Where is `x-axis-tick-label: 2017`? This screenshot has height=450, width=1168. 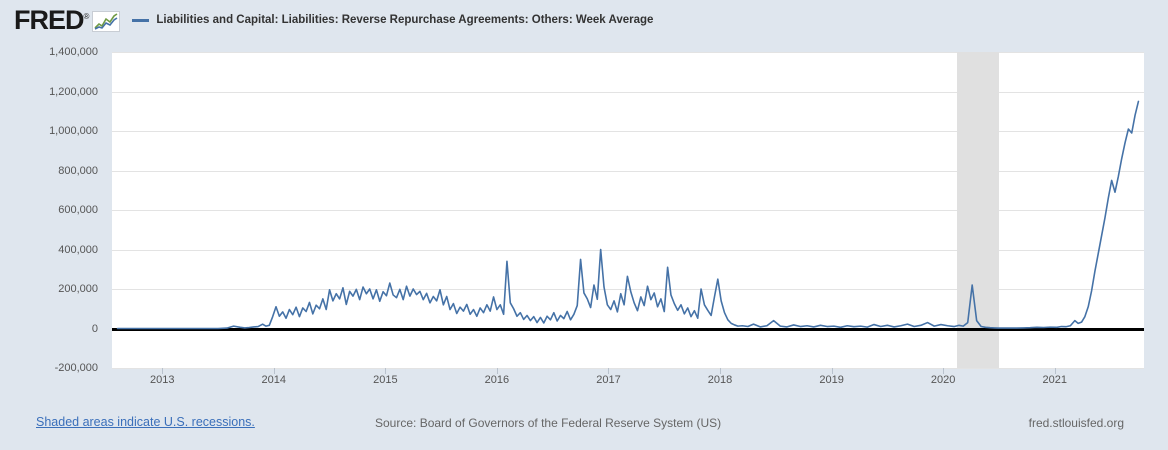 x-axis-tick-label: 2017 is located at coordinates (608, 380).